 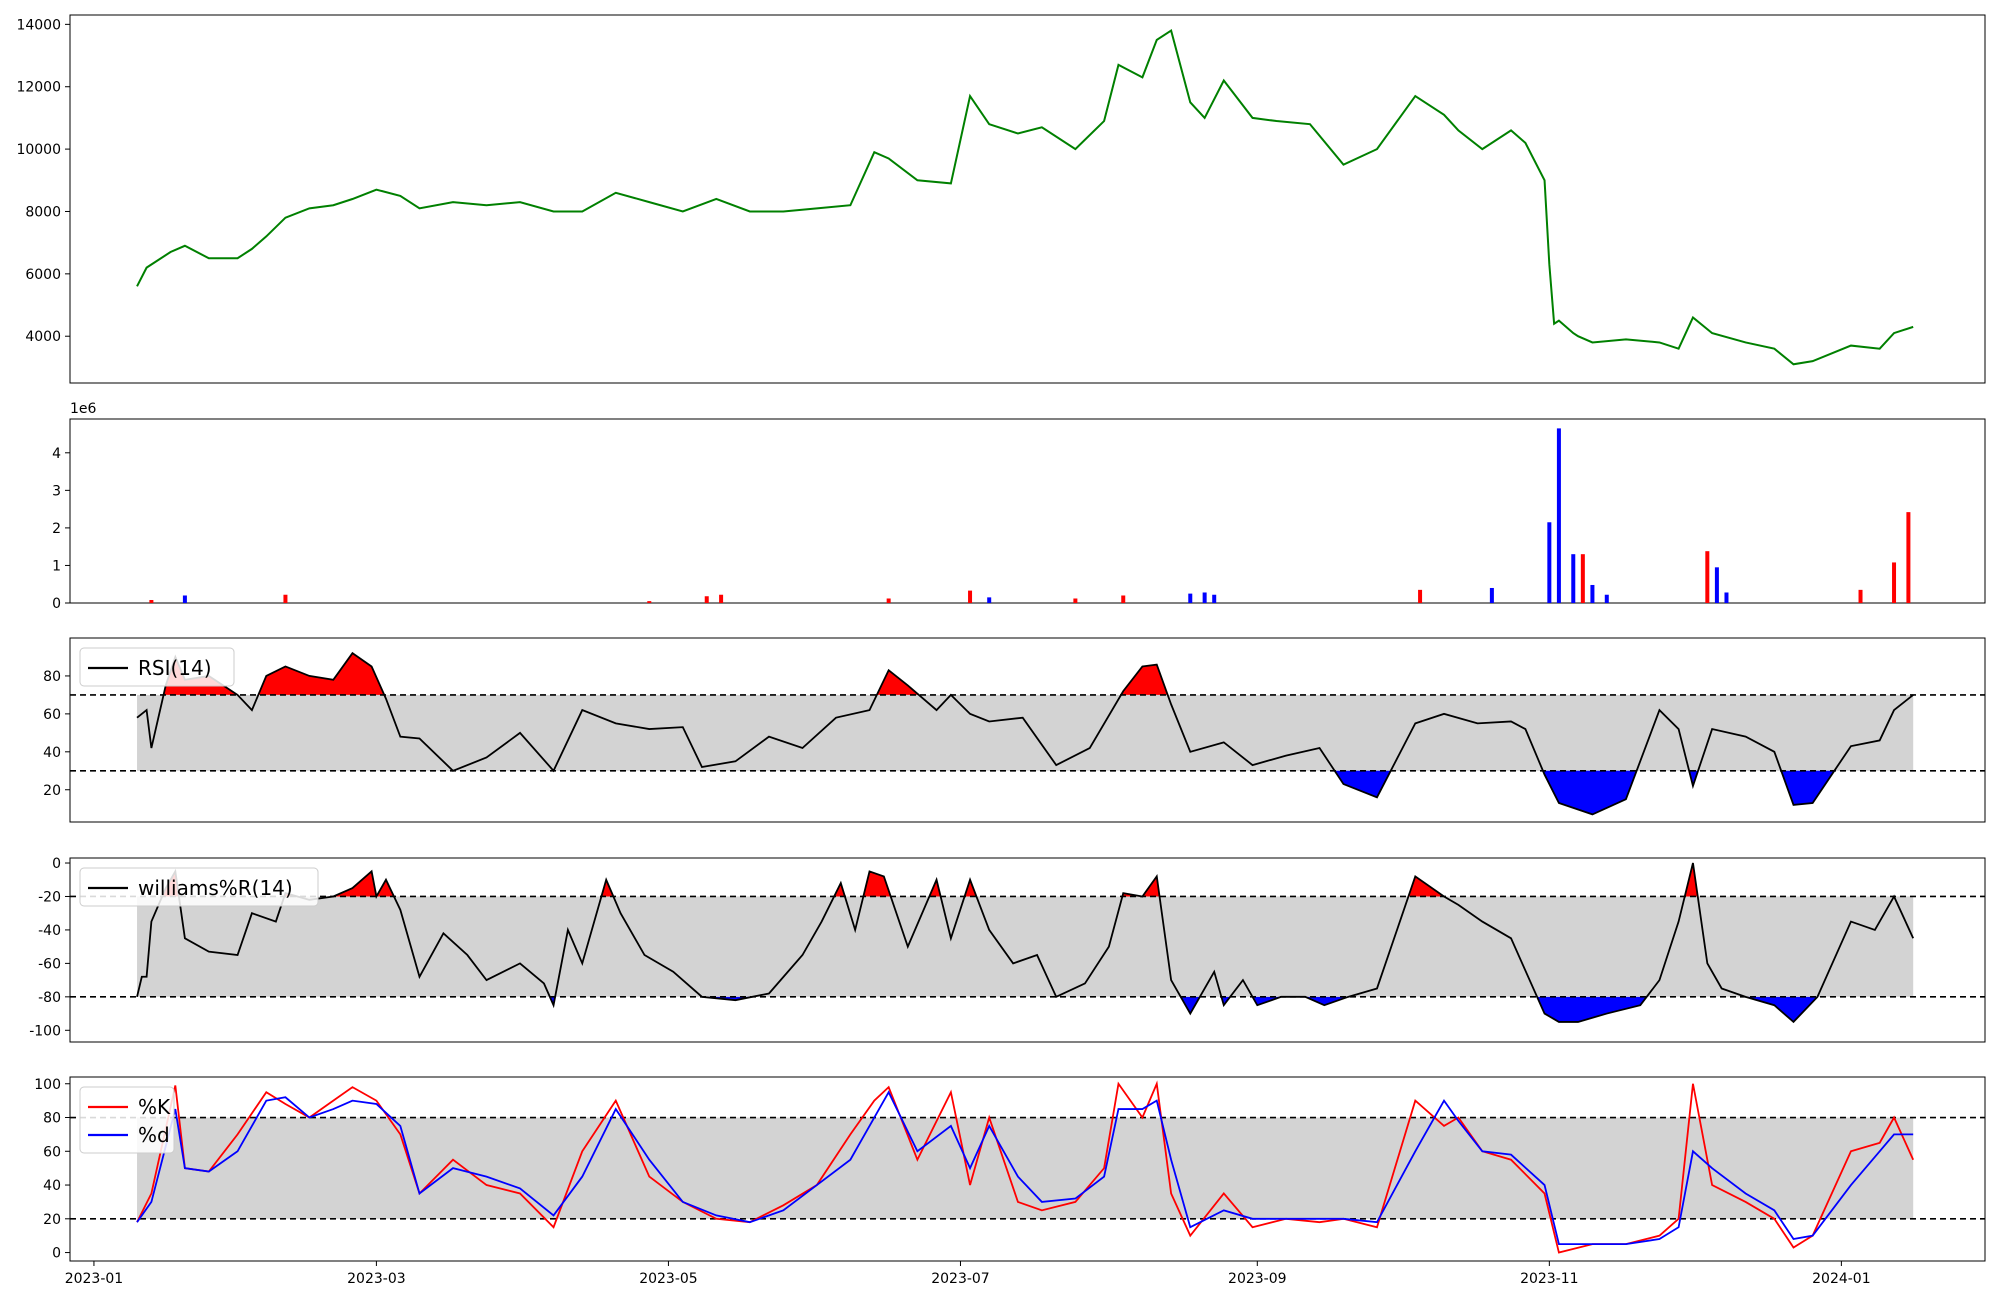 I want to click on volume-frame, so click(x=1027, y=511).